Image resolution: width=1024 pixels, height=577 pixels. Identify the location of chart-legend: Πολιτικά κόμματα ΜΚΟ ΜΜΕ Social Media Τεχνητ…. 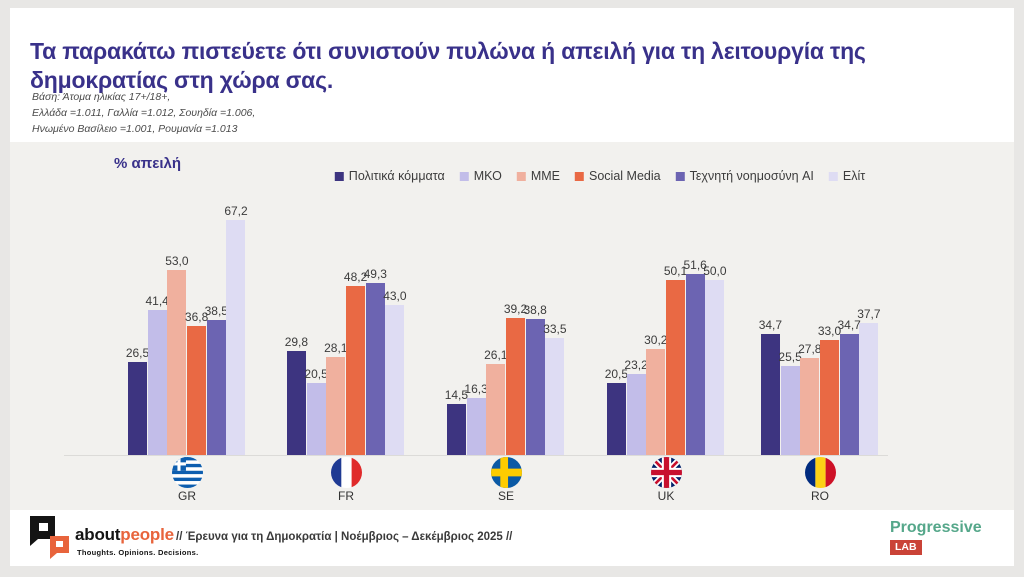
(600, 176).